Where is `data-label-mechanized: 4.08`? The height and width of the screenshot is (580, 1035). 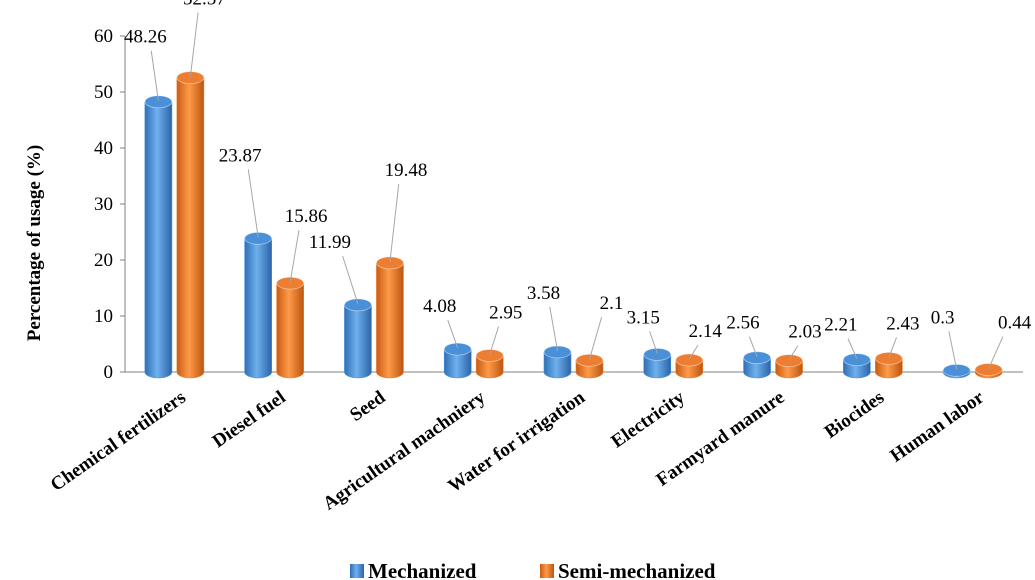
data-label-mechanized: 4.08 is located at coordinates (439, 306).